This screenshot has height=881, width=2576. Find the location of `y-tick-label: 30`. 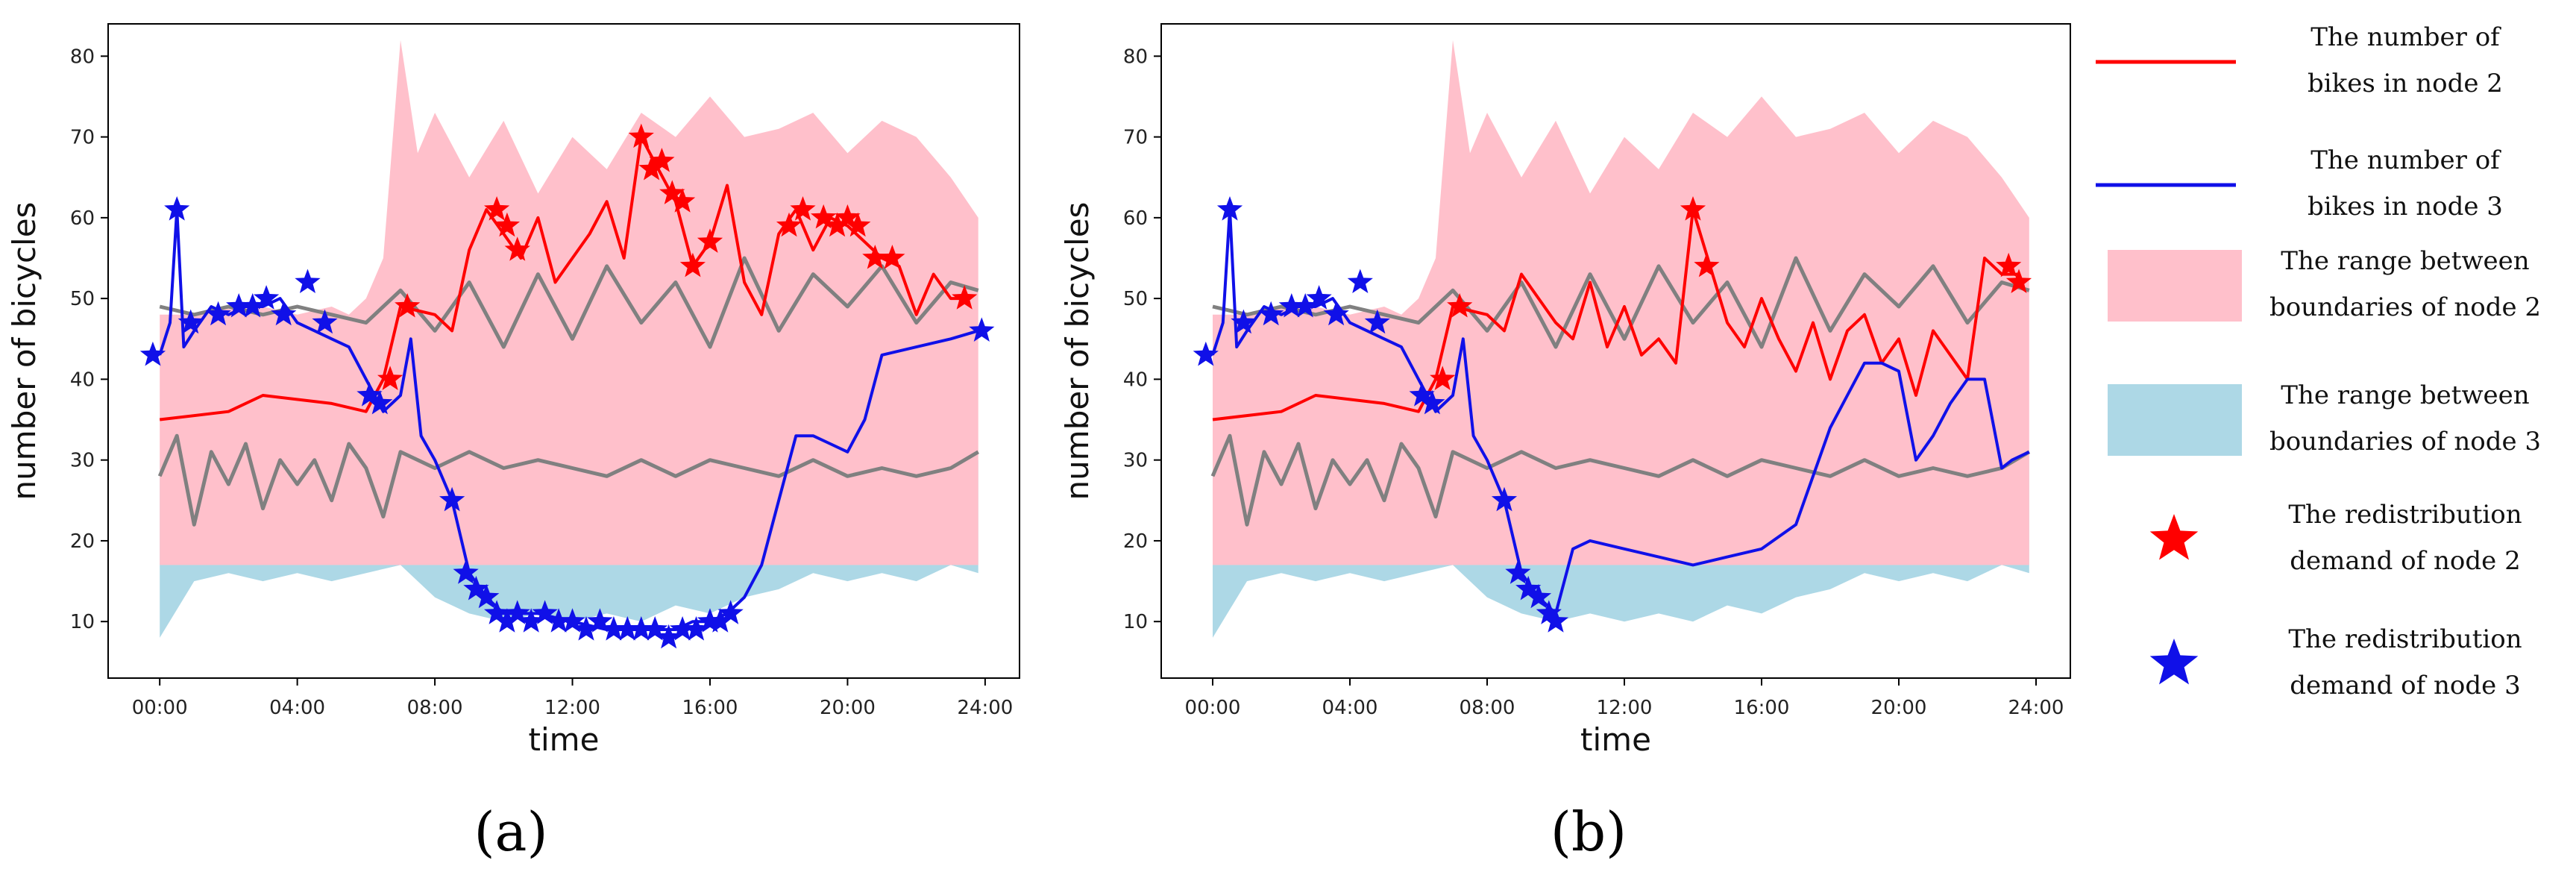

y-tick-label: 30 is located at coordinates (1136, 461).